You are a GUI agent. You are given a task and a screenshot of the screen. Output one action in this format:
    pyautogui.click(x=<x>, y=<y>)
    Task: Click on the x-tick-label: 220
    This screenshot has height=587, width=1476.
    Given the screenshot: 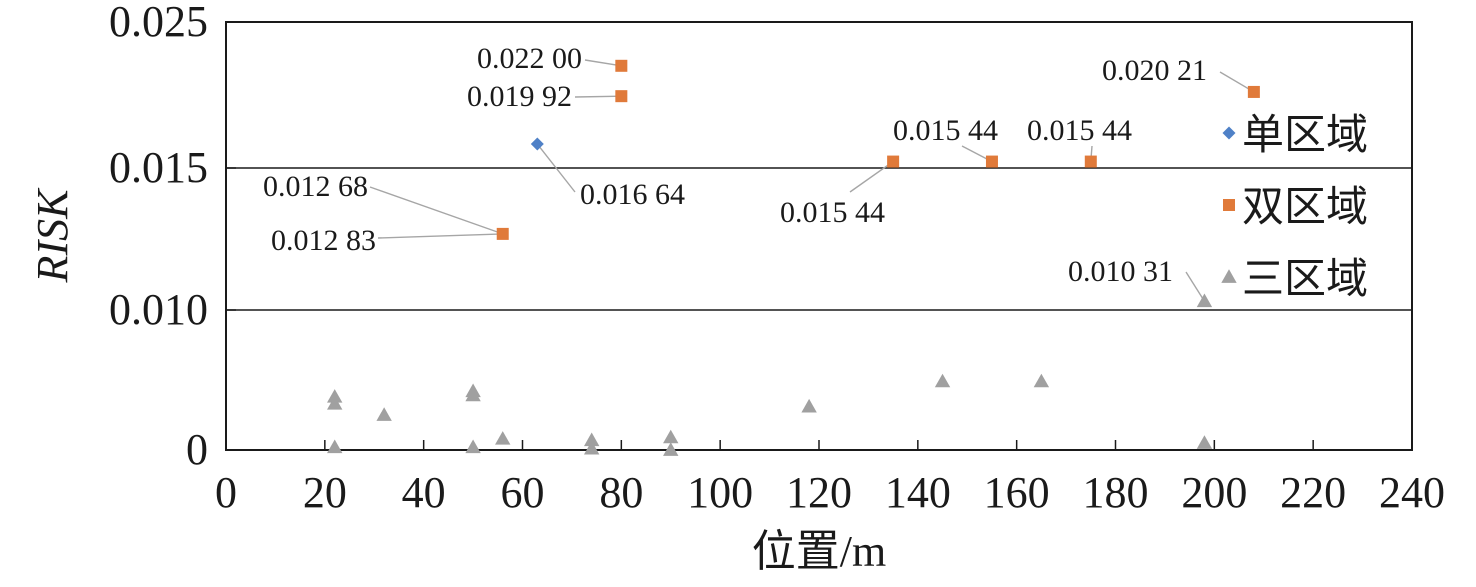 What is the action you would take?
    pyautogui.click(x=1313, y=492)
    